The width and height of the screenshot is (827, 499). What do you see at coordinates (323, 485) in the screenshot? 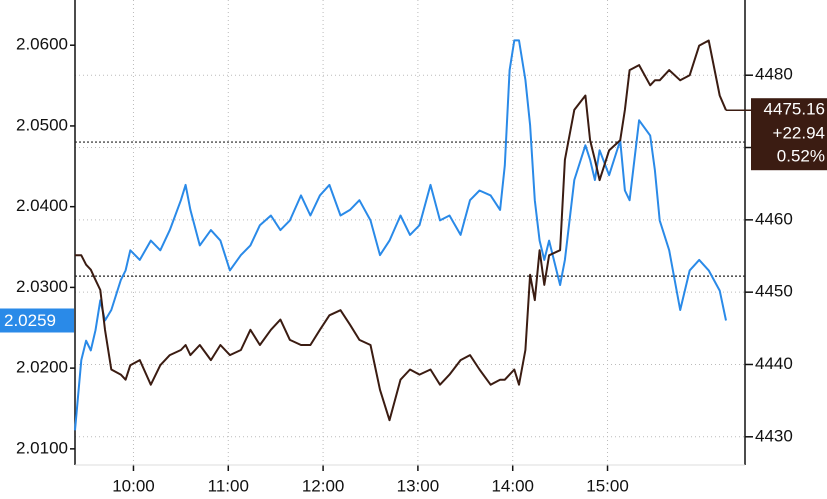
I see `x-tick-label: 12:00` at bounding box center [323, 485].